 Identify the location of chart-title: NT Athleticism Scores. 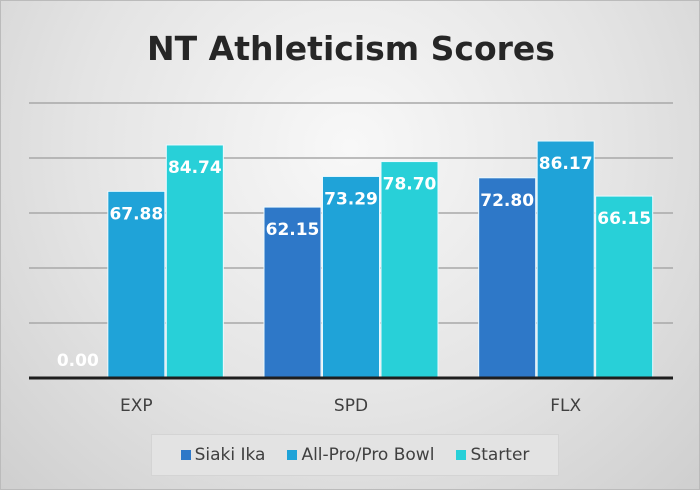
(351, 48).